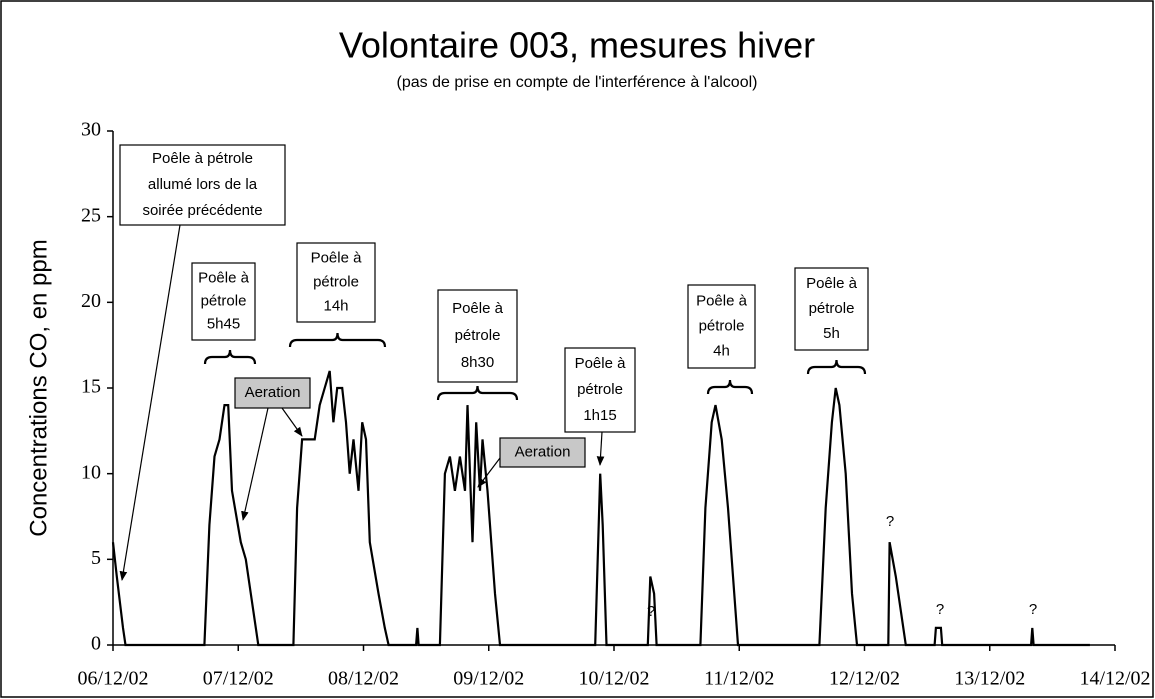 The width and height of the screenshot is (1155, 699). I want to click on x-tick-label: 07/12/02, so click(238, 679).